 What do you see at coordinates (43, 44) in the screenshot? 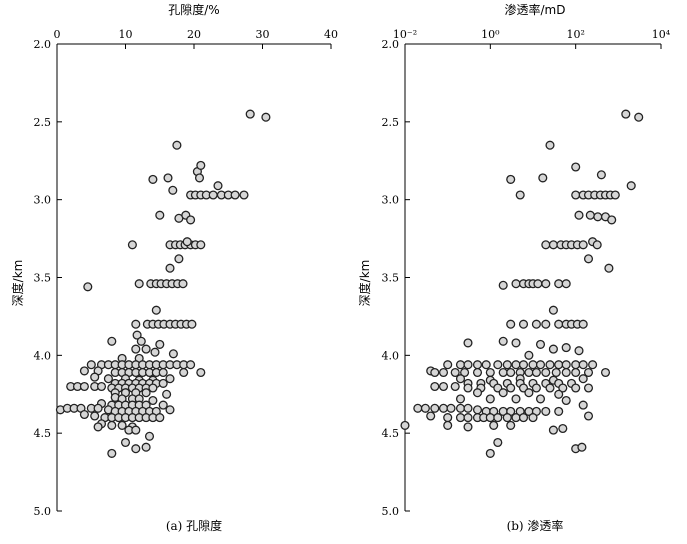
I see `porosity-y-tick-label: 2.0` at bounding box center [43, 44].